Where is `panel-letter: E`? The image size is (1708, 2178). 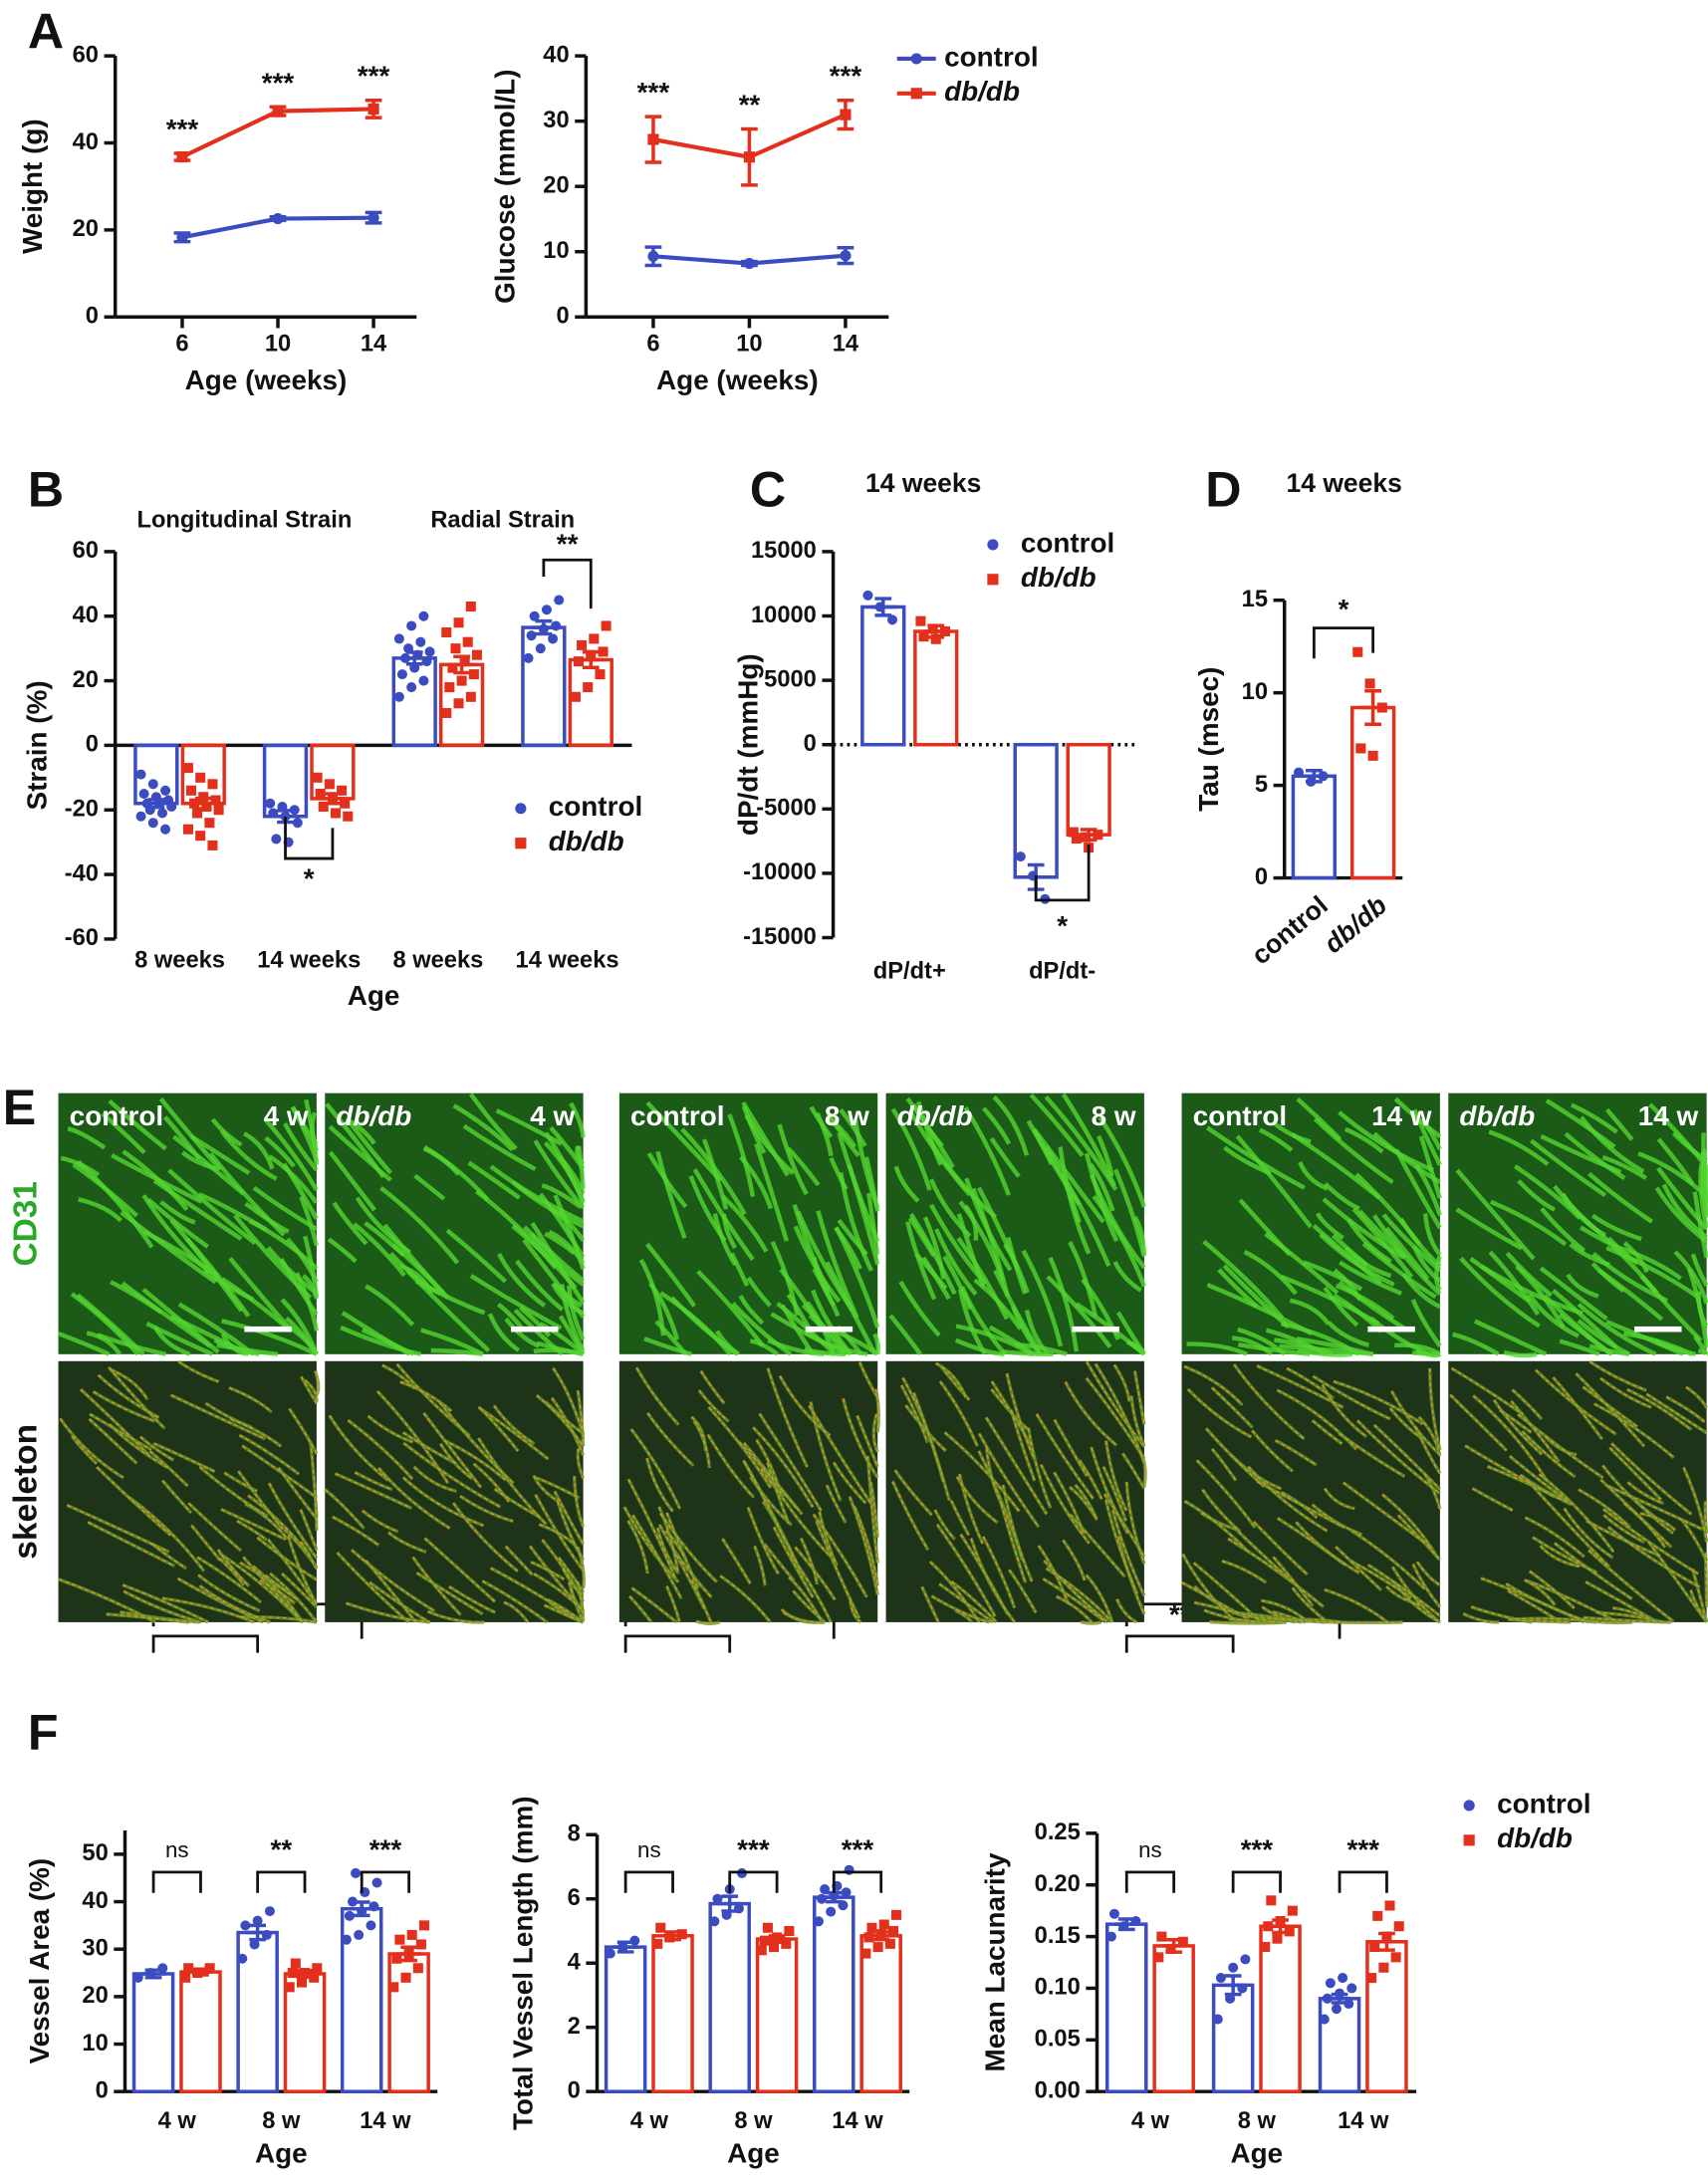
panel-letter: E is located at coordinates (19, 1108).